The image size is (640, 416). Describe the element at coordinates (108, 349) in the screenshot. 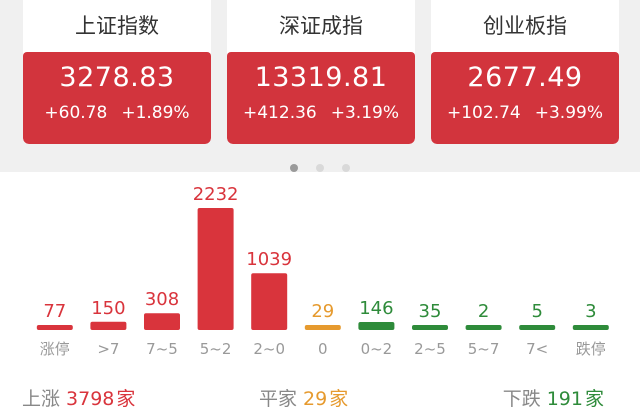

I see `category-label-1: >7` at that location.